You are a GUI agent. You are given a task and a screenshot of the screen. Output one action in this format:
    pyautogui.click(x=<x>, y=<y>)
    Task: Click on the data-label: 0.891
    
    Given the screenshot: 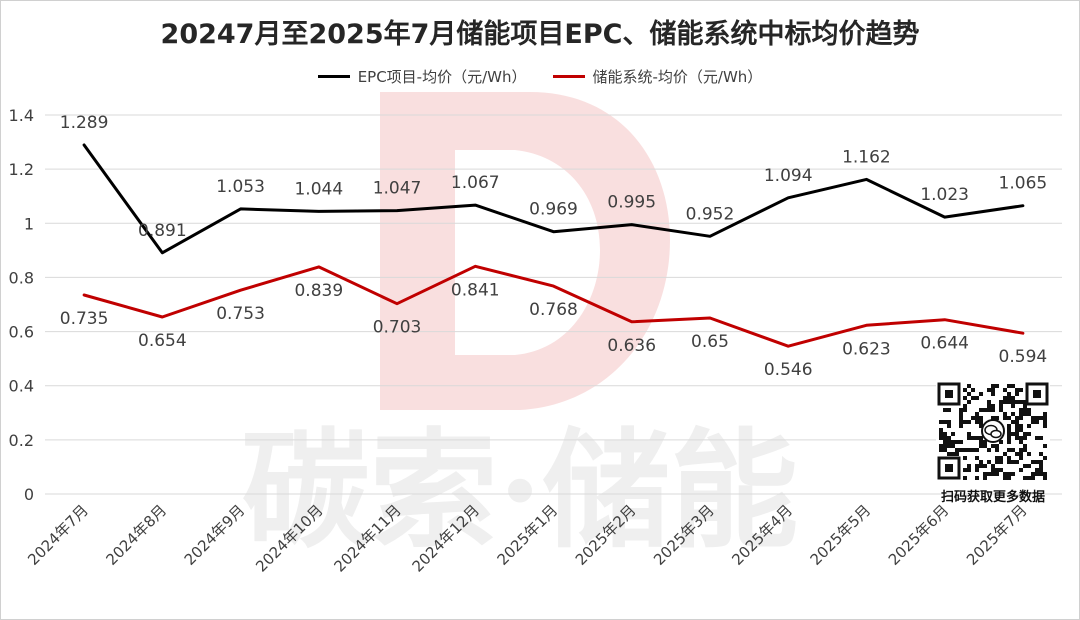 What is the action you would take?
    pyautogui.click(x=162, y=231)
    